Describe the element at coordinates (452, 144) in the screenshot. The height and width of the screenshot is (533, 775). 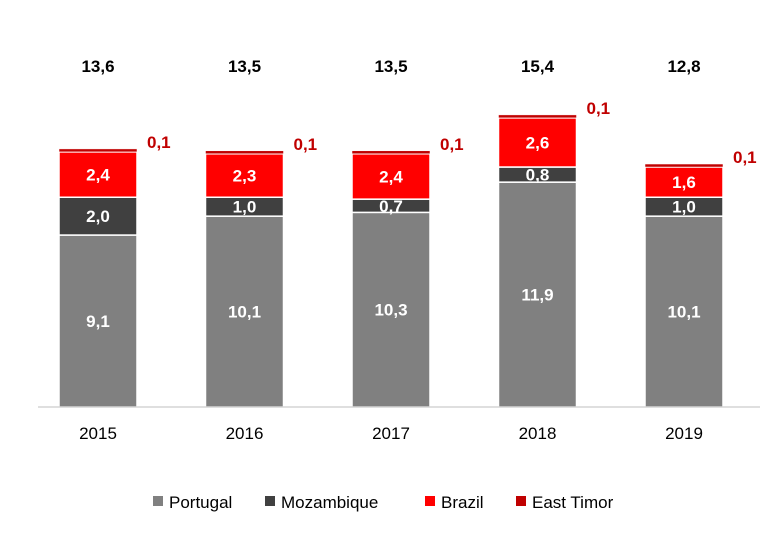
I see `data-label-east-timor-2017: 0,1` at that location.